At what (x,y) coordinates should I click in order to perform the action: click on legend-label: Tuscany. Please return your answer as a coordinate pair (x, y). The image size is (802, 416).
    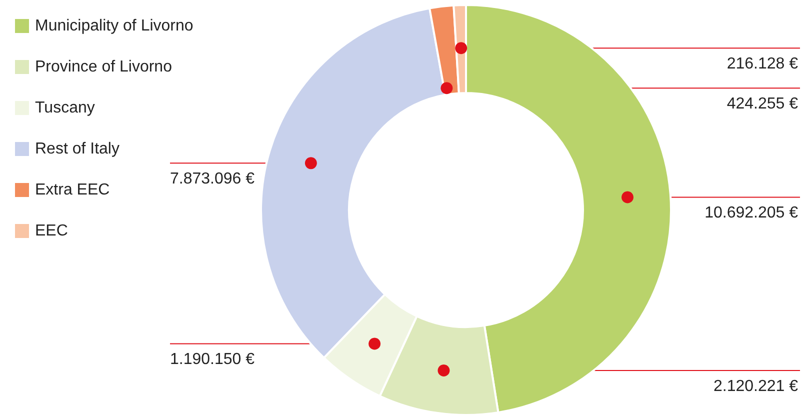
    Looking at the image, I should click on (65, 108).